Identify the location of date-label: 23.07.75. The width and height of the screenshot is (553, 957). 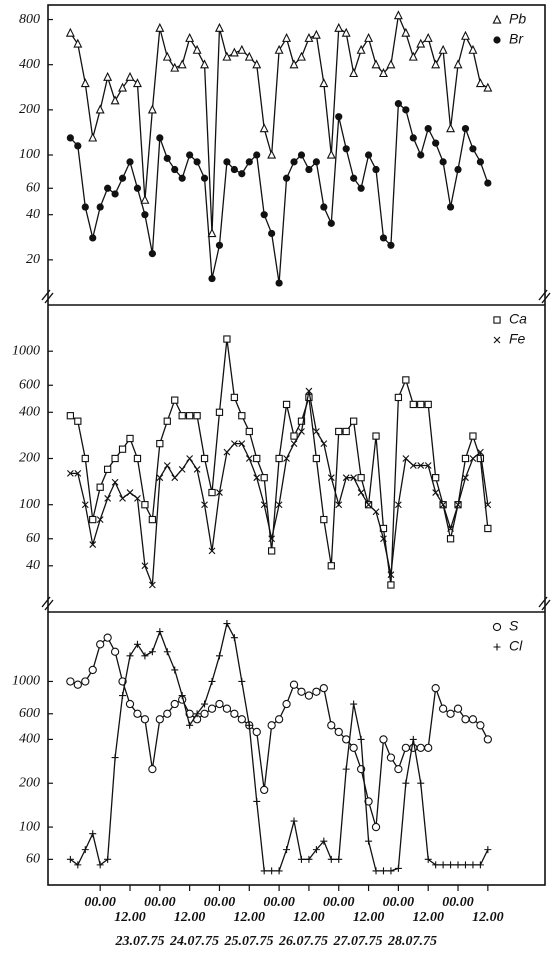
(140, 941).